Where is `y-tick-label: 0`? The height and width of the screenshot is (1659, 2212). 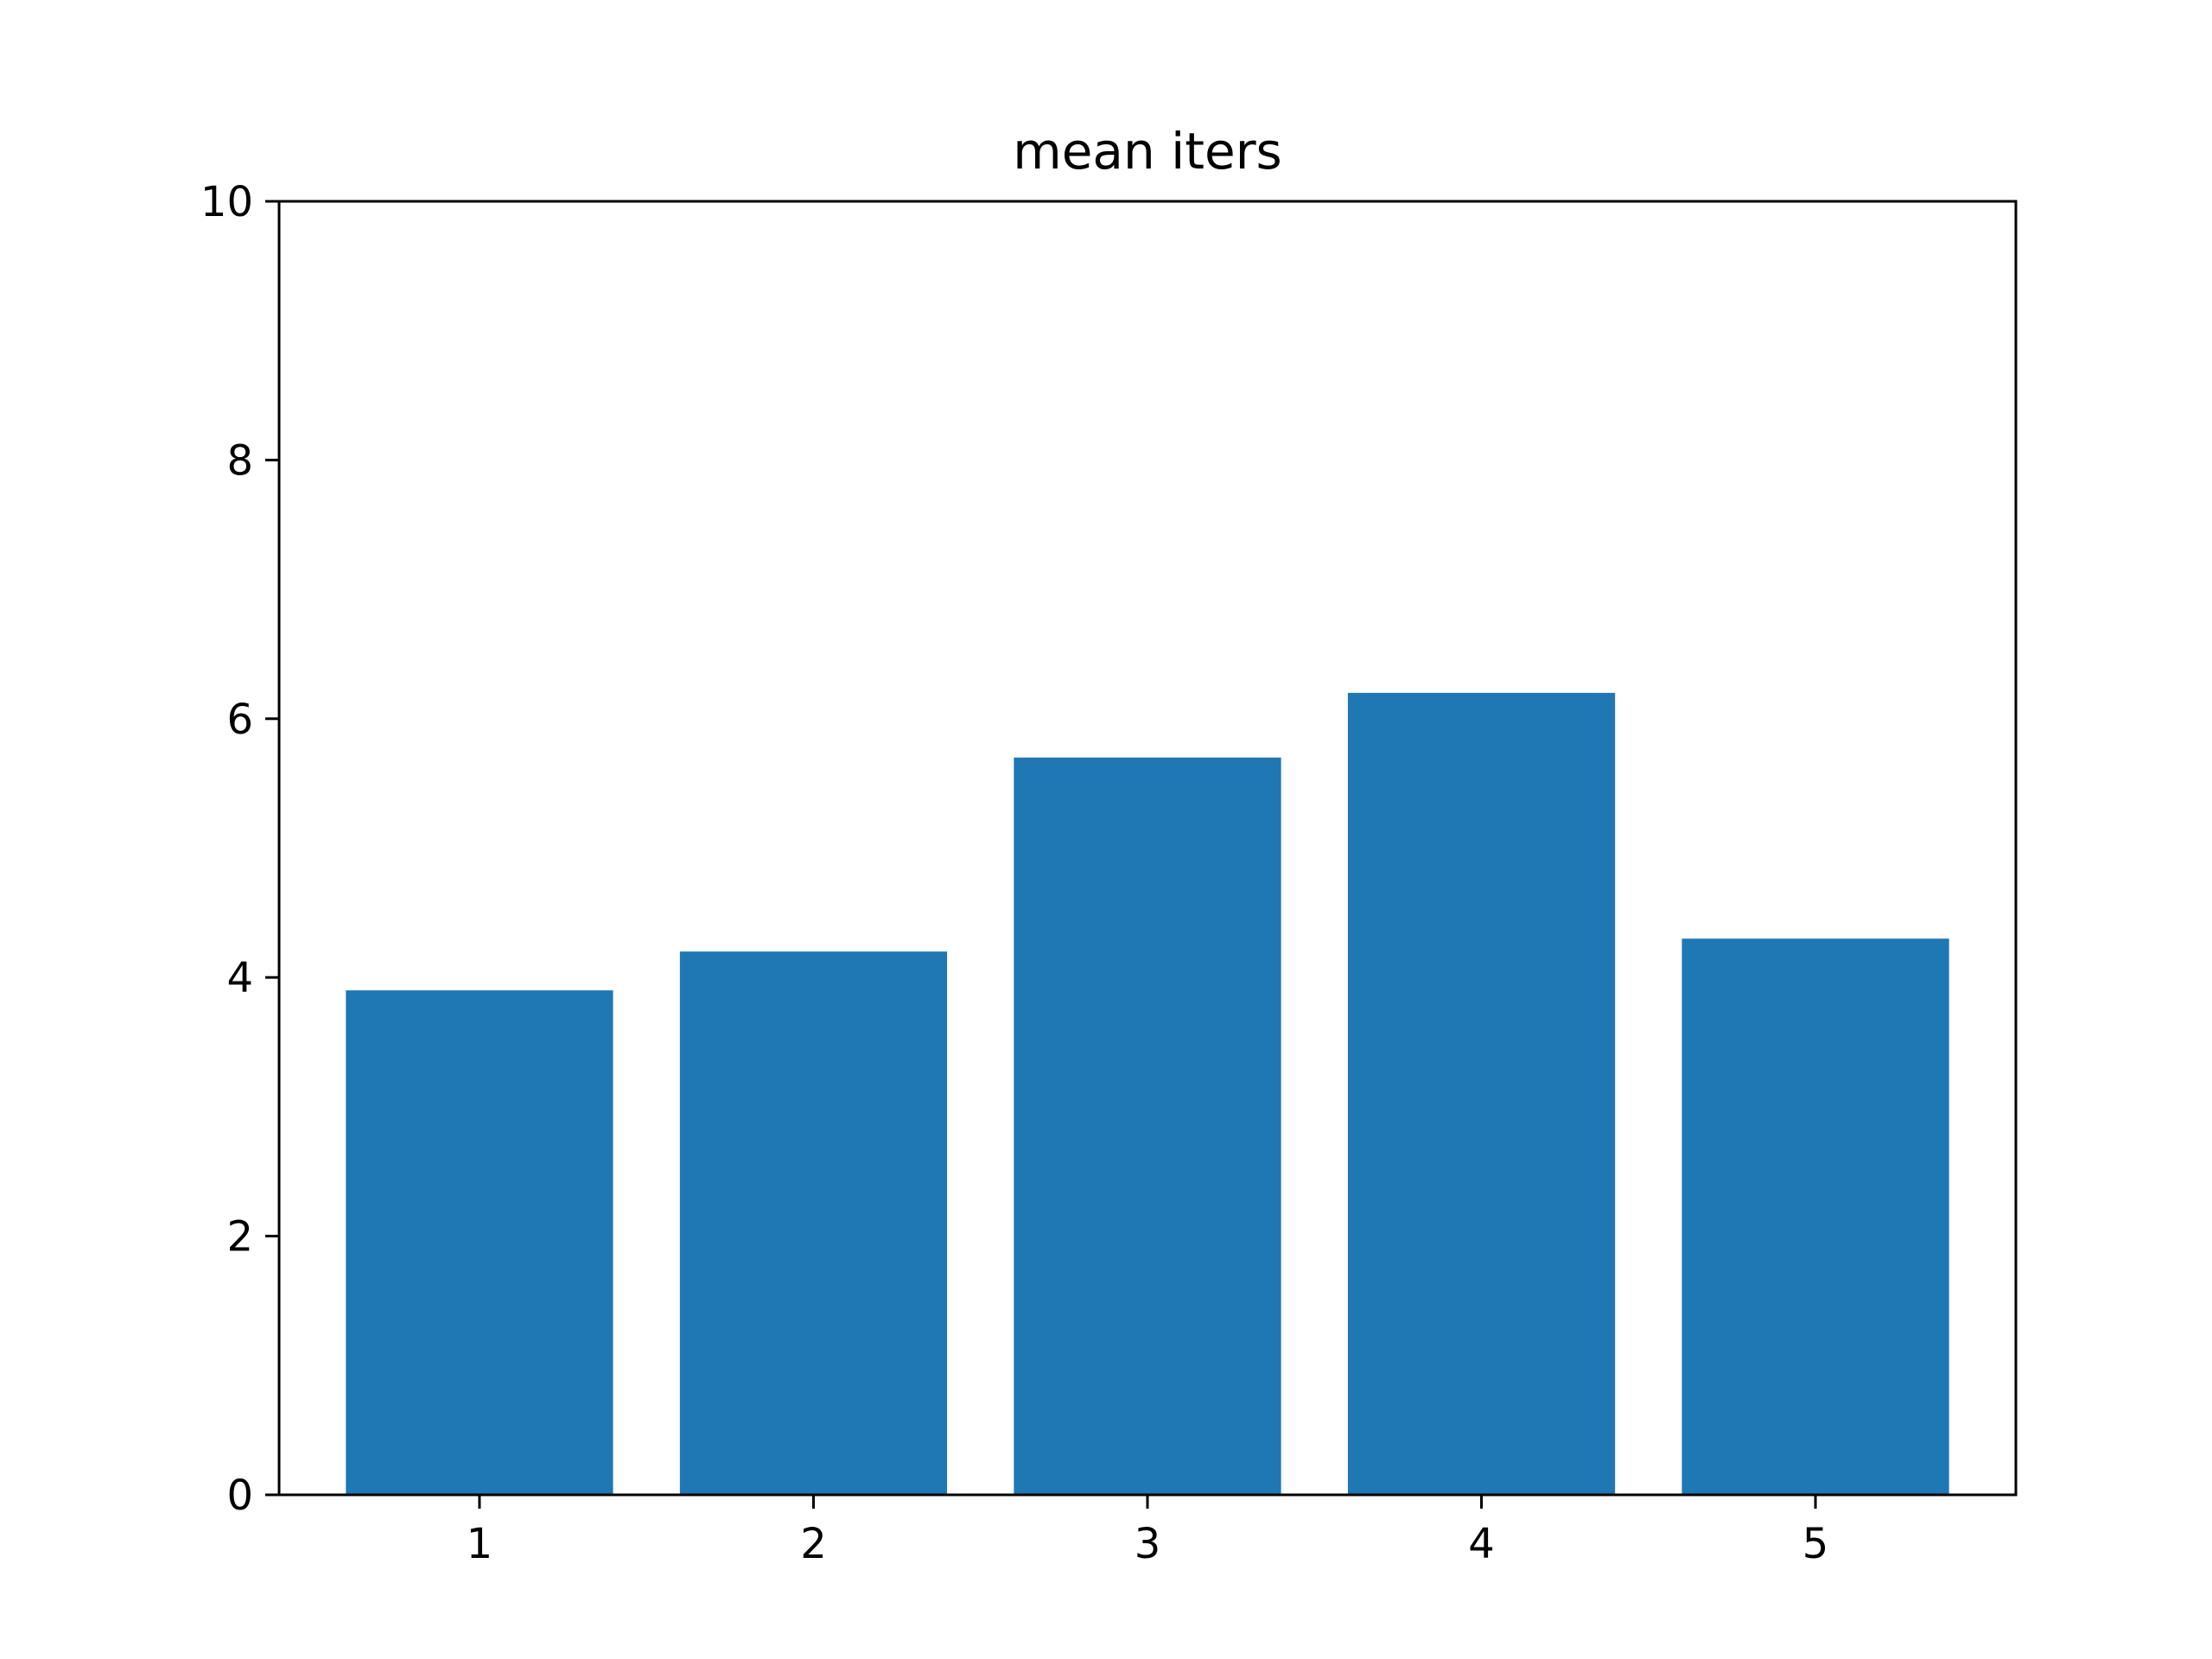
y-tick-label: 0 is located at coordinates (239, 1495).